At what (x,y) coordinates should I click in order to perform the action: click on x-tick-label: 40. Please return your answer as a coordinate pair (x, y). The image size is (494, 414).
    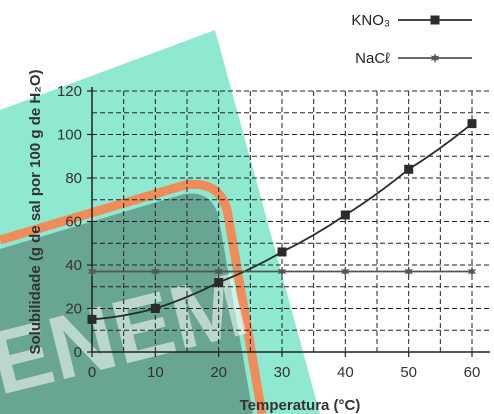
    Looking at the image, I should click on (345, 372).